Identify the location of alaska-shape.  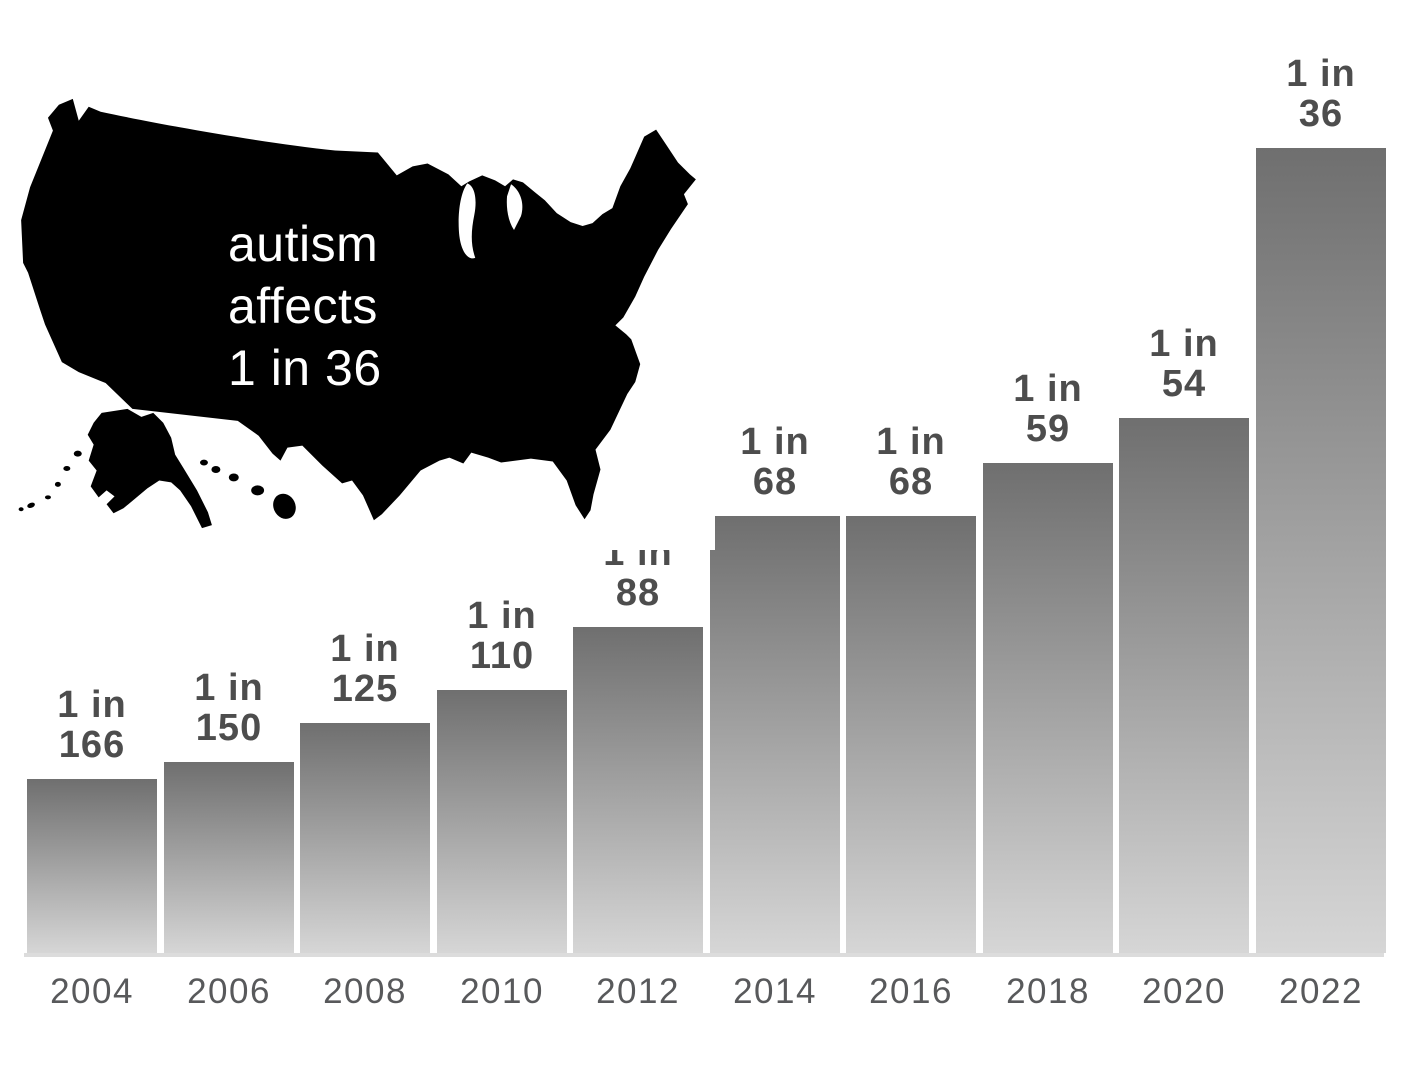
(149, 468).